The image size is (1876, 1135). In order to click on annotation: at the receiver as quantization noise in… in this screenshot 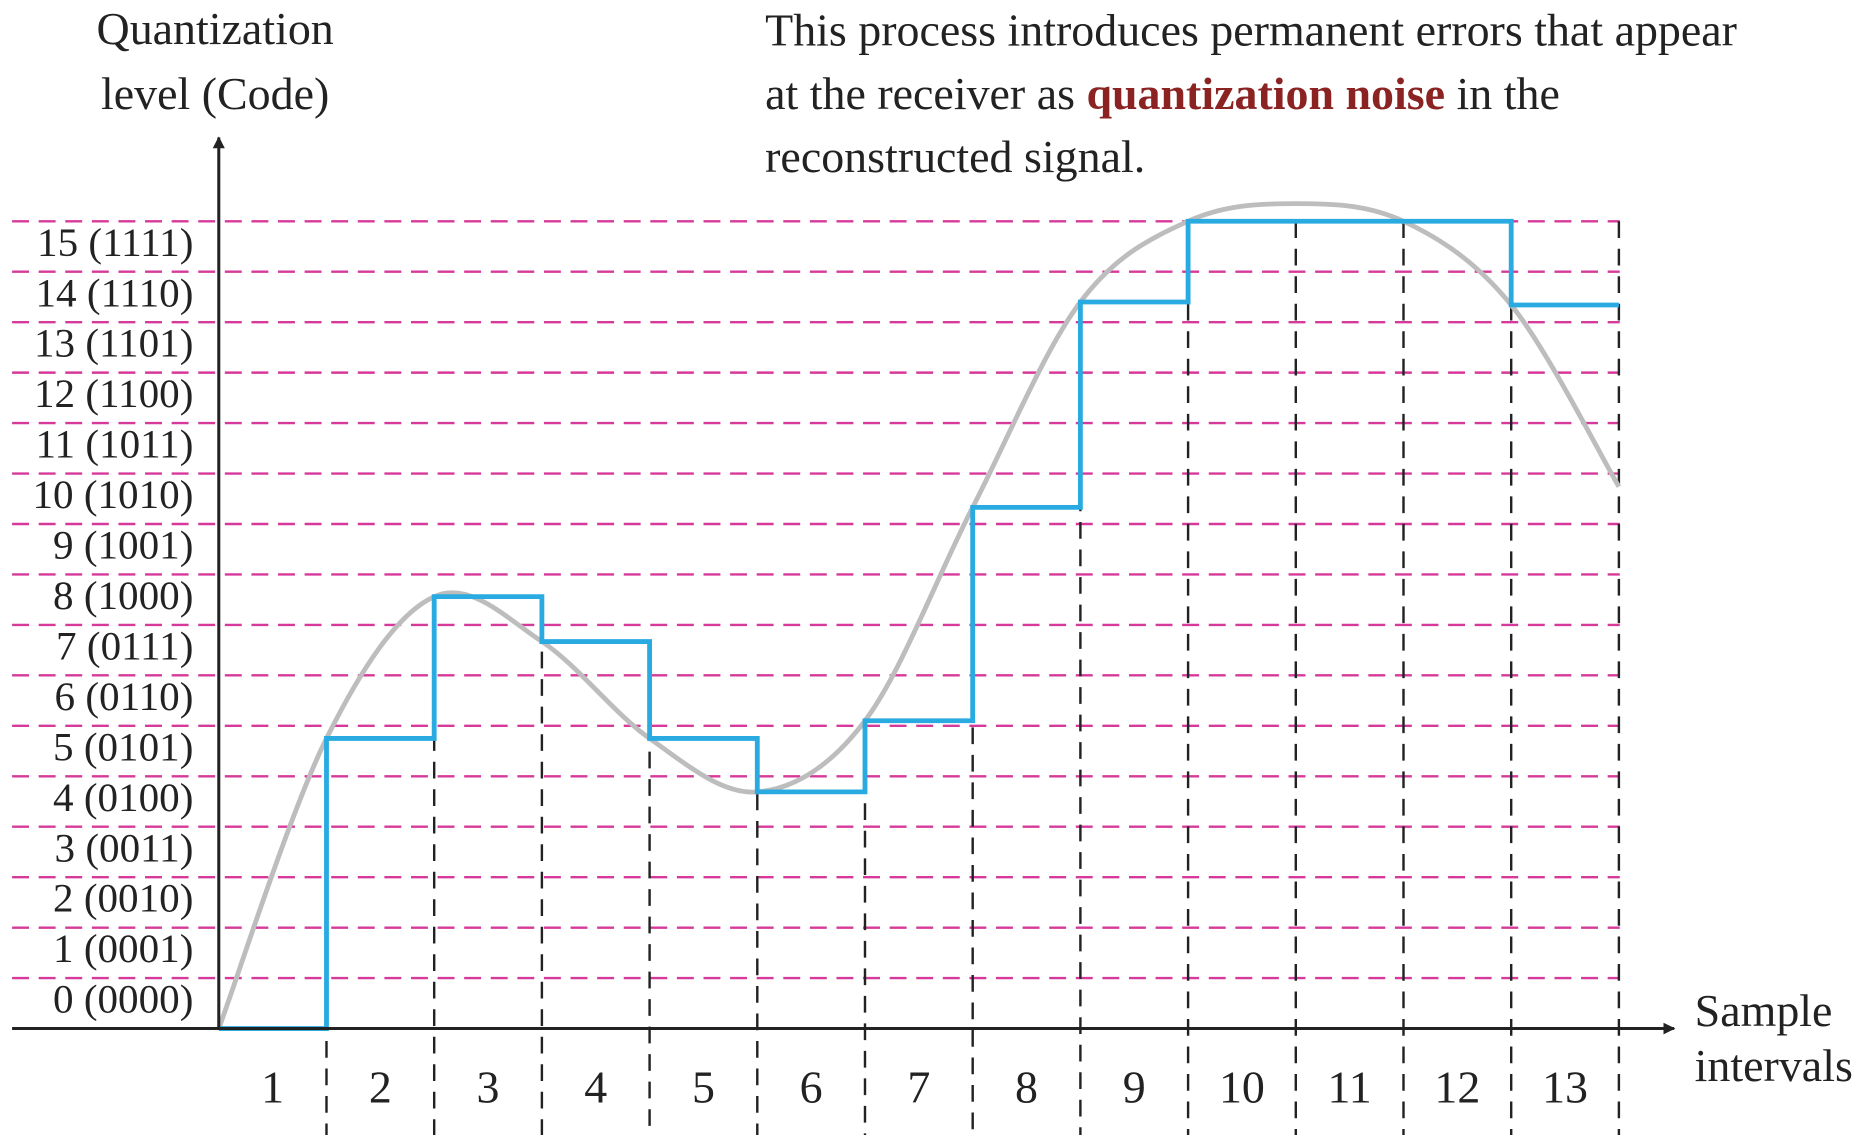, I will do `click(1162, 93)`.